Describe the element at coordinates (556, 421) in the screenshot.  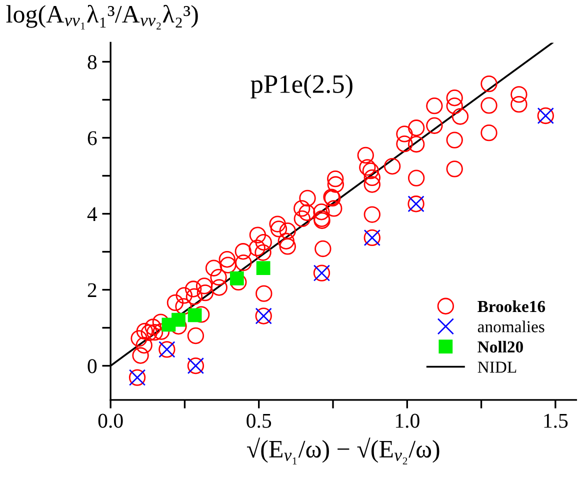
I see `x-tick-label: 1.5` at that location.